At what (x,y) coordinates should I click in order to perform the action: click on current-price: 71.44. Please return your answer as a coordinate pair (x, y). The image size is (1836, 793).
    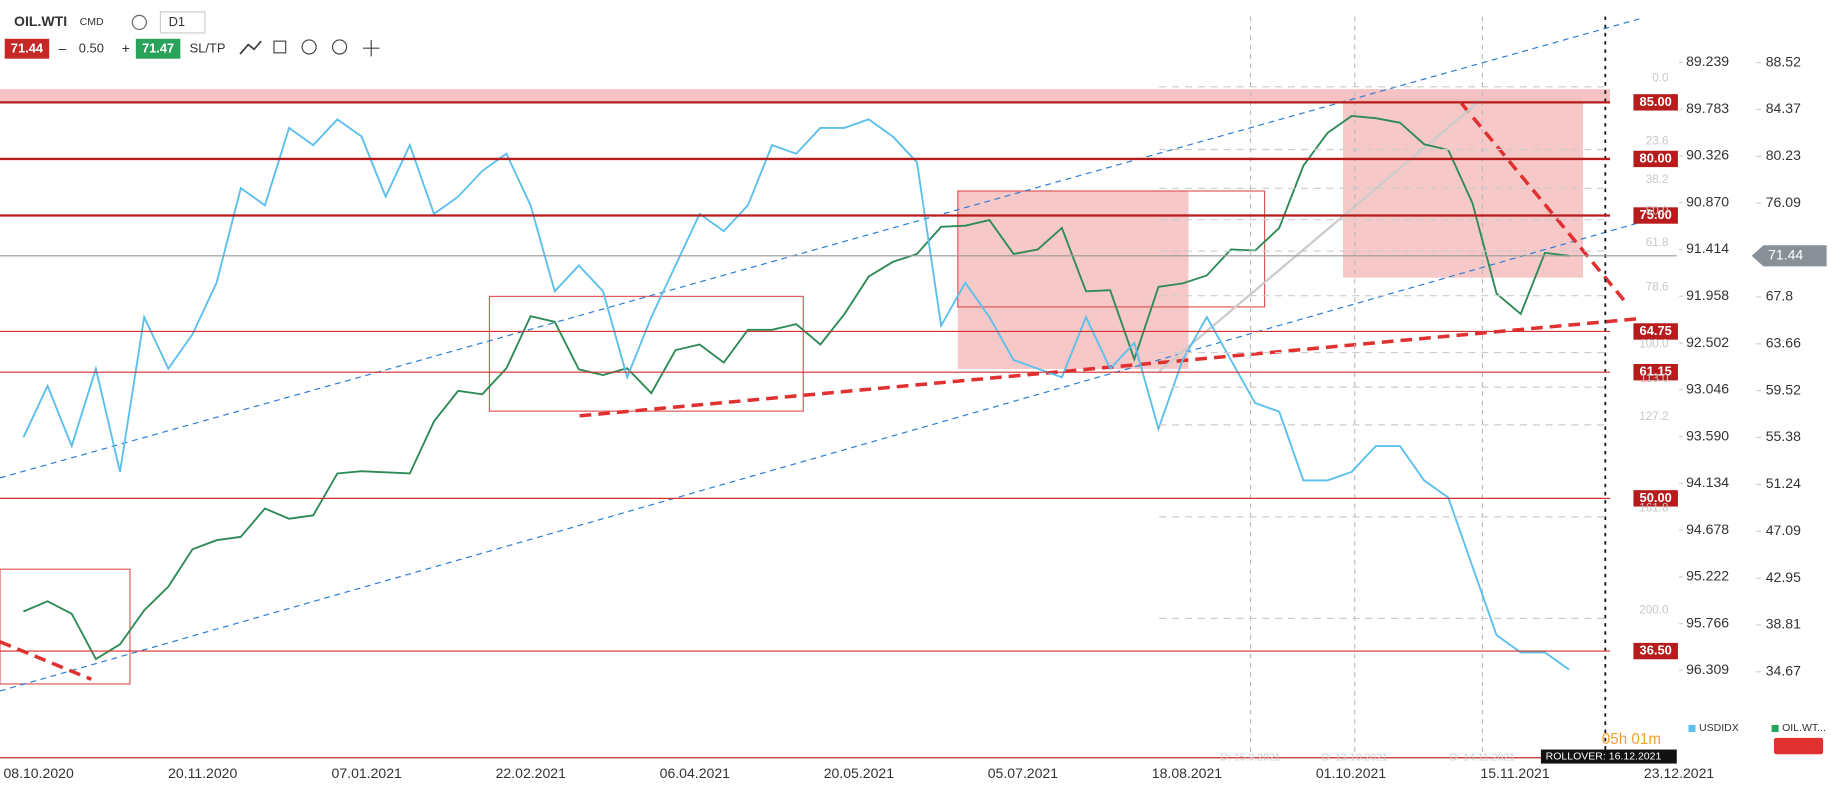
    Looking at the image, I should click on (1785, 255).